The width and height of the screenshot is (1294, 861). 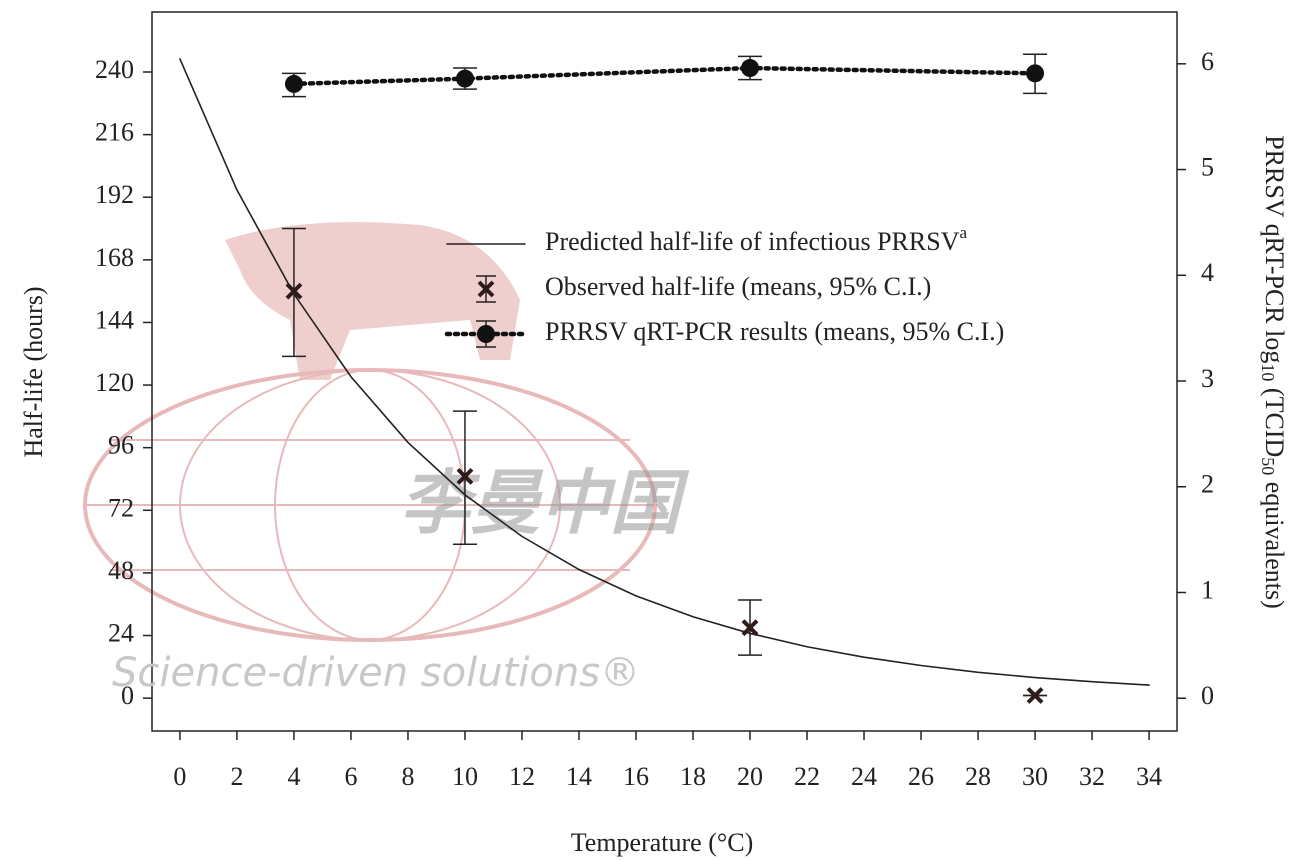 I want to click on y2-axis-label: PRRSV qRT-PCR log10 (TCID50 equivalents), so click(x=1273, y=372).